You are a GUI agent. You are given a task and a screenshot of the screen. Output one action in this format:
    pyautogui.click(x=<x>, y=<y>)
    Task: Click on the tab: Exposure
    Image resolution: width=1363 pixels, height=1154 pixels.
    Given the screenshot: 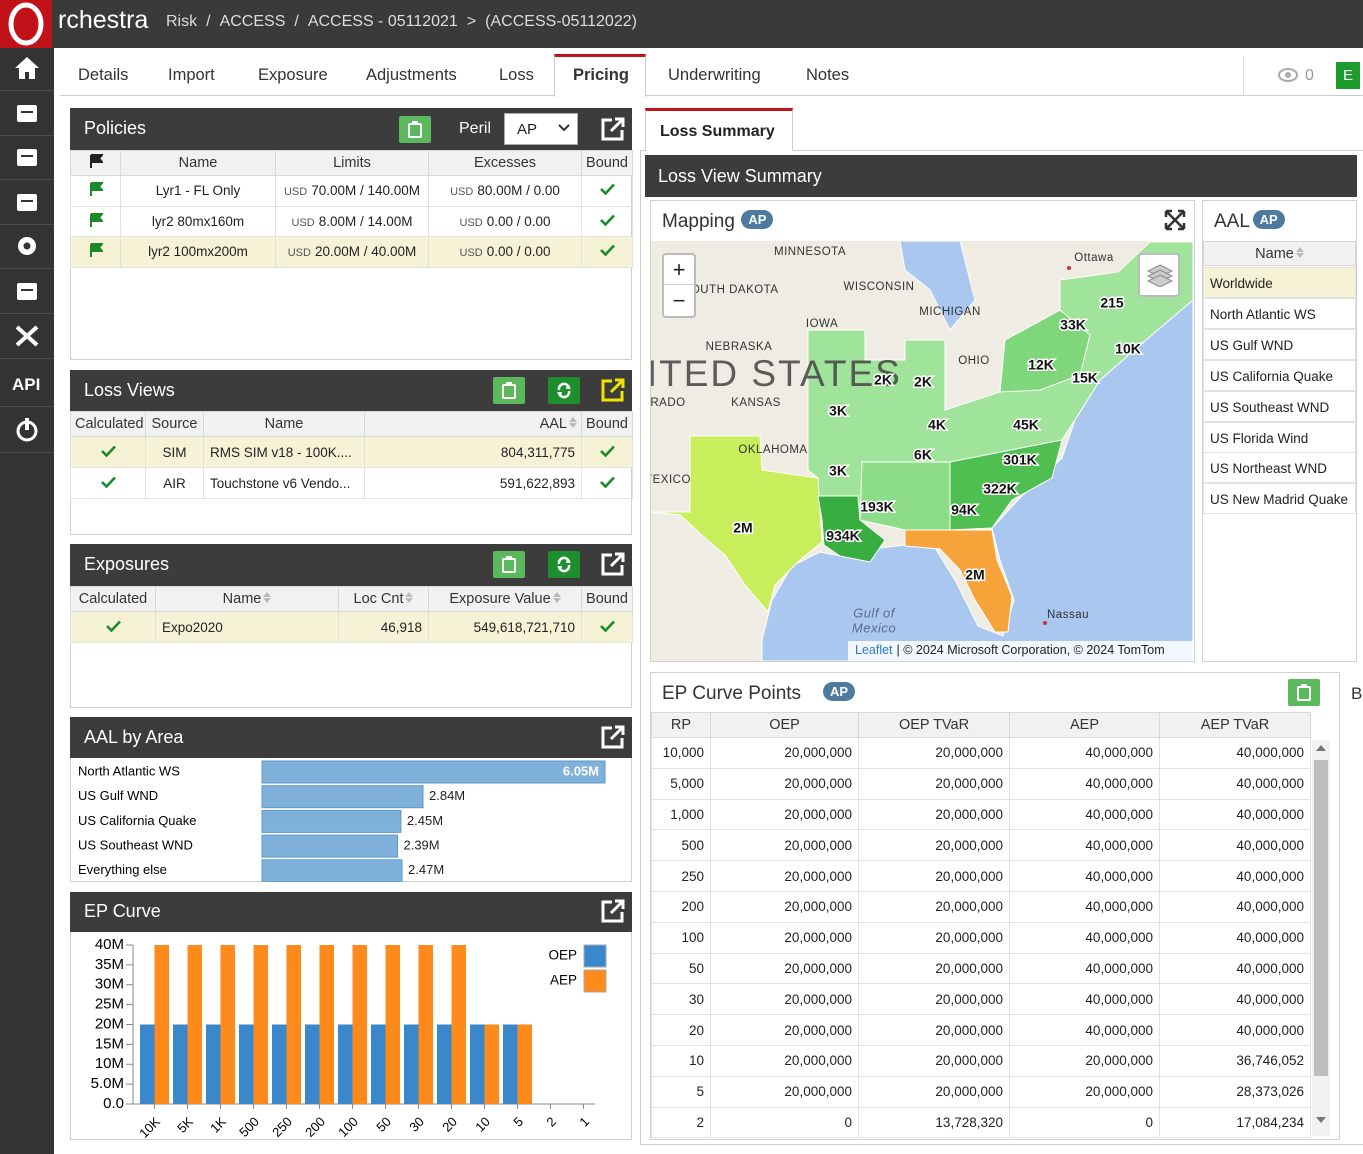 What is the action you would take?
    pyautogui.click(x=293, y=75)
    